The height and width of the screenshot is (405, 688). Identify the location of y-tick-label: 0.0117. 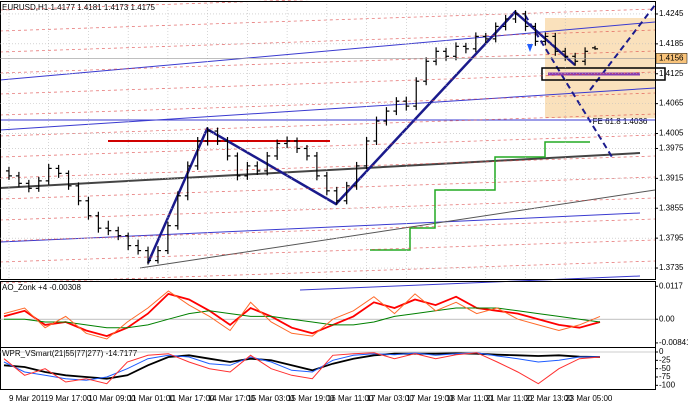
(671, 285).